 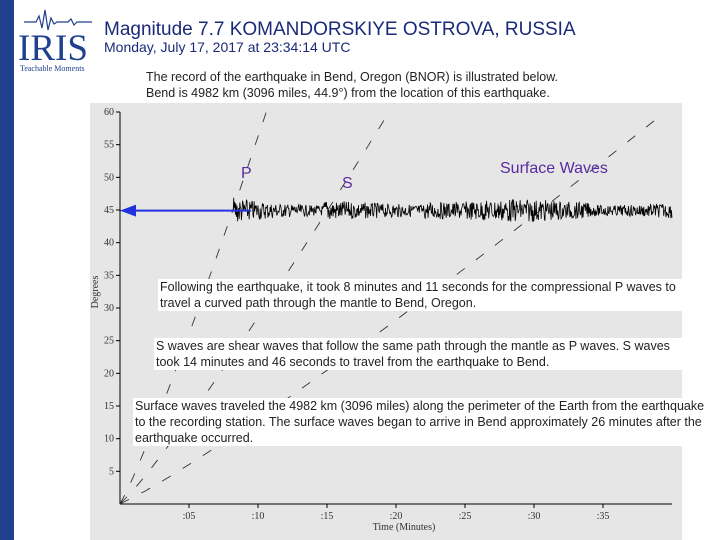 What do you see at coordinates (186, 210) in the screenshot?
I see `distance-arrow` at bounding box center [186, 210].